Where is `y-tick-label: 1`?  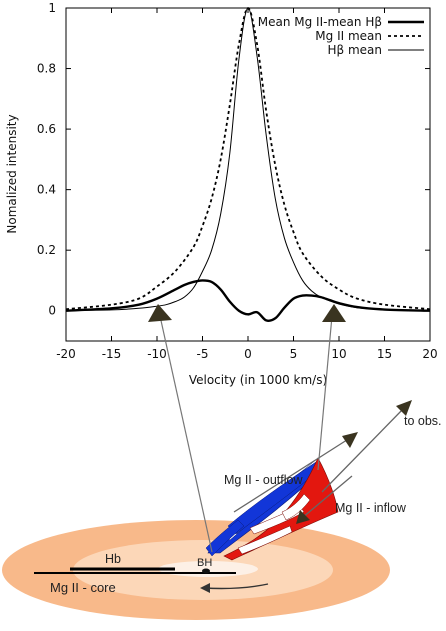
y-tick-label: 1 is located at coordinates (52, 8).